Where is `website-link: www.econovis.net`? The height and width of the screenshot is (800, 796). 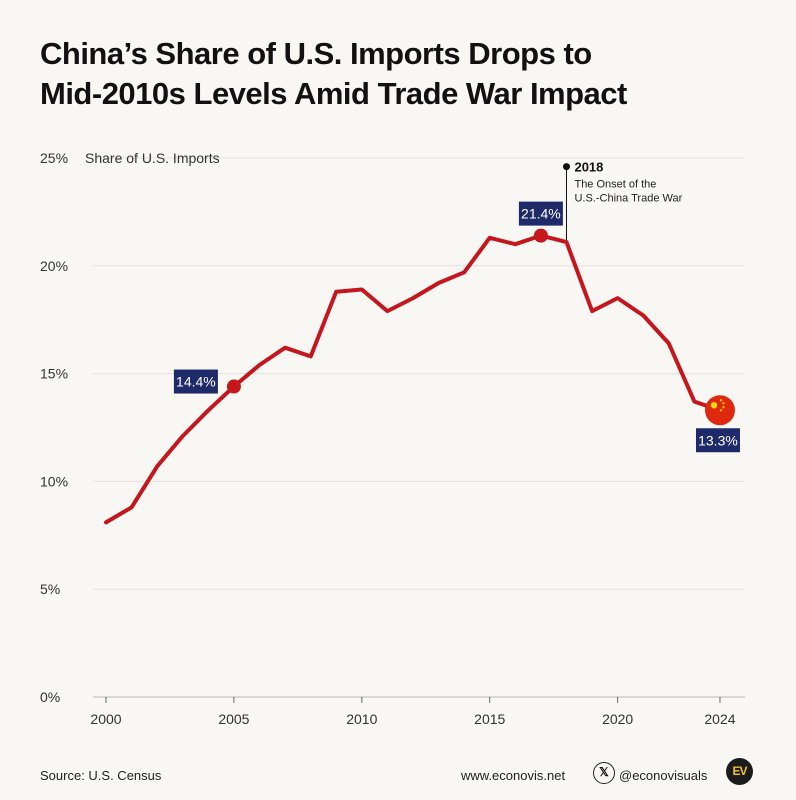
website-link: www.econovis.net is located at coordinates (513, 775).